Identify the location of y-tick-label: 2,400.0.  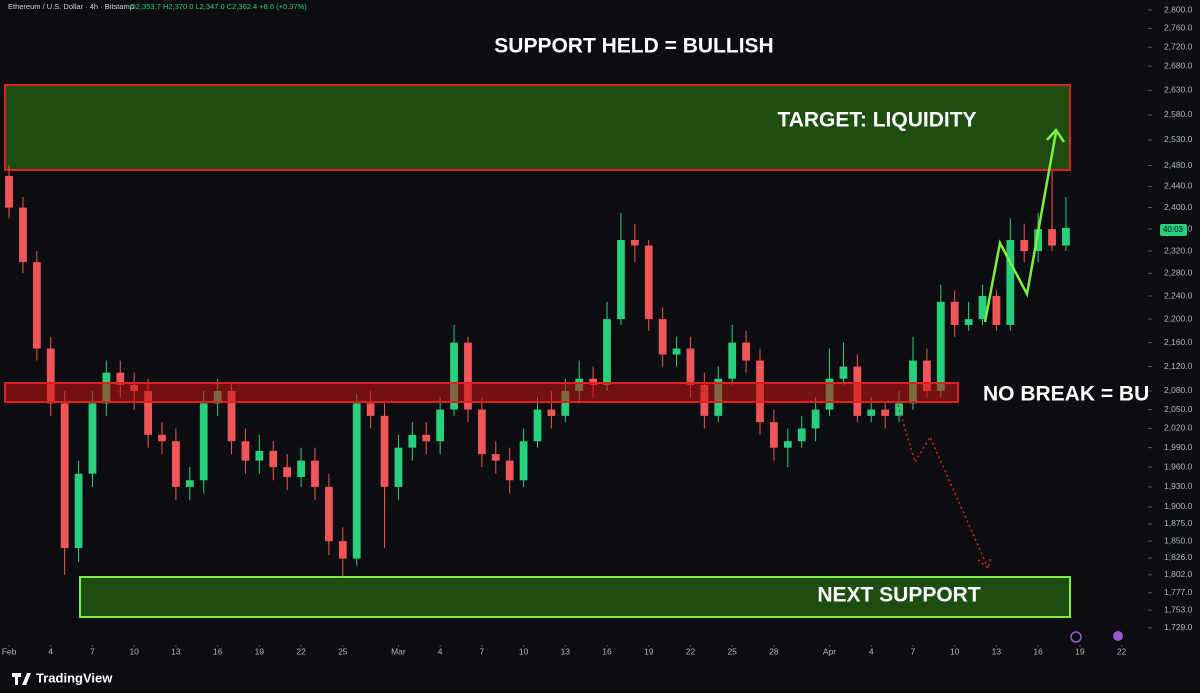
(1178, 207).